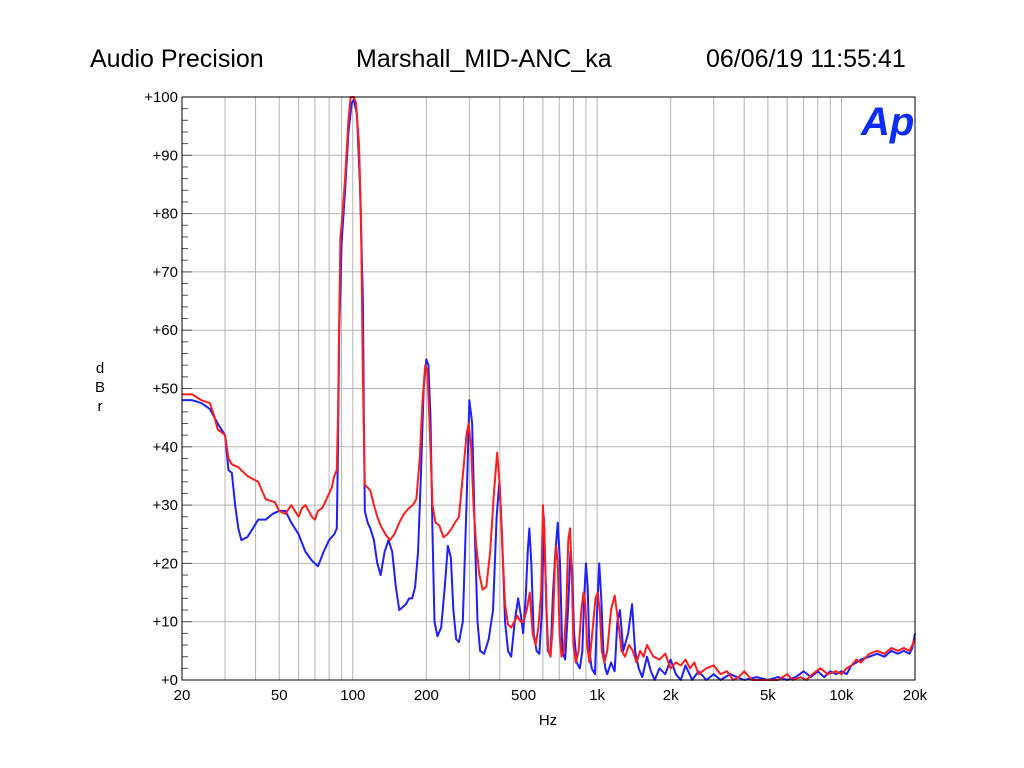 This screenshot has width=1024, height=768. I want to click on x-axis-label: Hz, so click(548, 720).